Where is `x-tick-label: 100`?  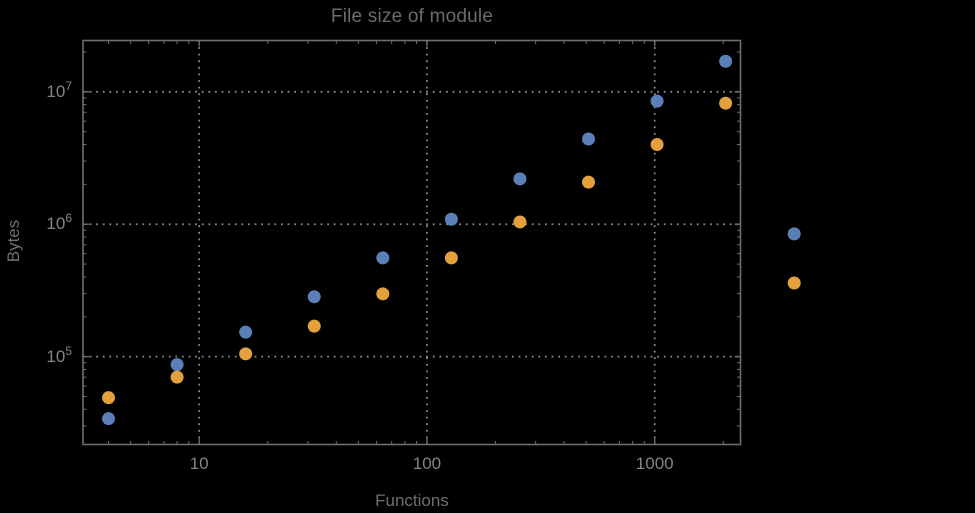 x-tick-label: 100 is located at coordinates (427, 463).